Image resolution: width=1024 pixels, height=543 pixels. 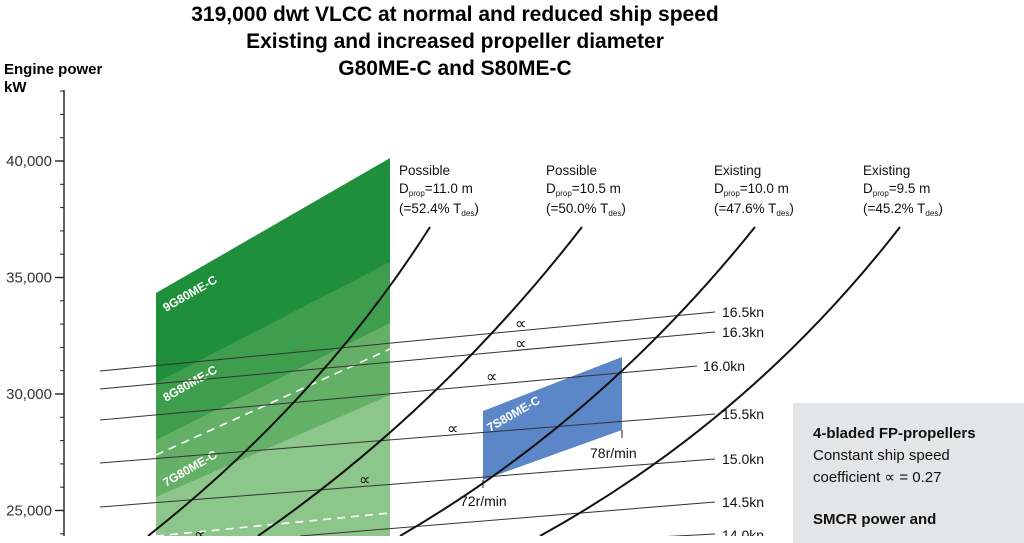 I want to click on alpha-marker-3: ∝, so click(x=491, y=377).